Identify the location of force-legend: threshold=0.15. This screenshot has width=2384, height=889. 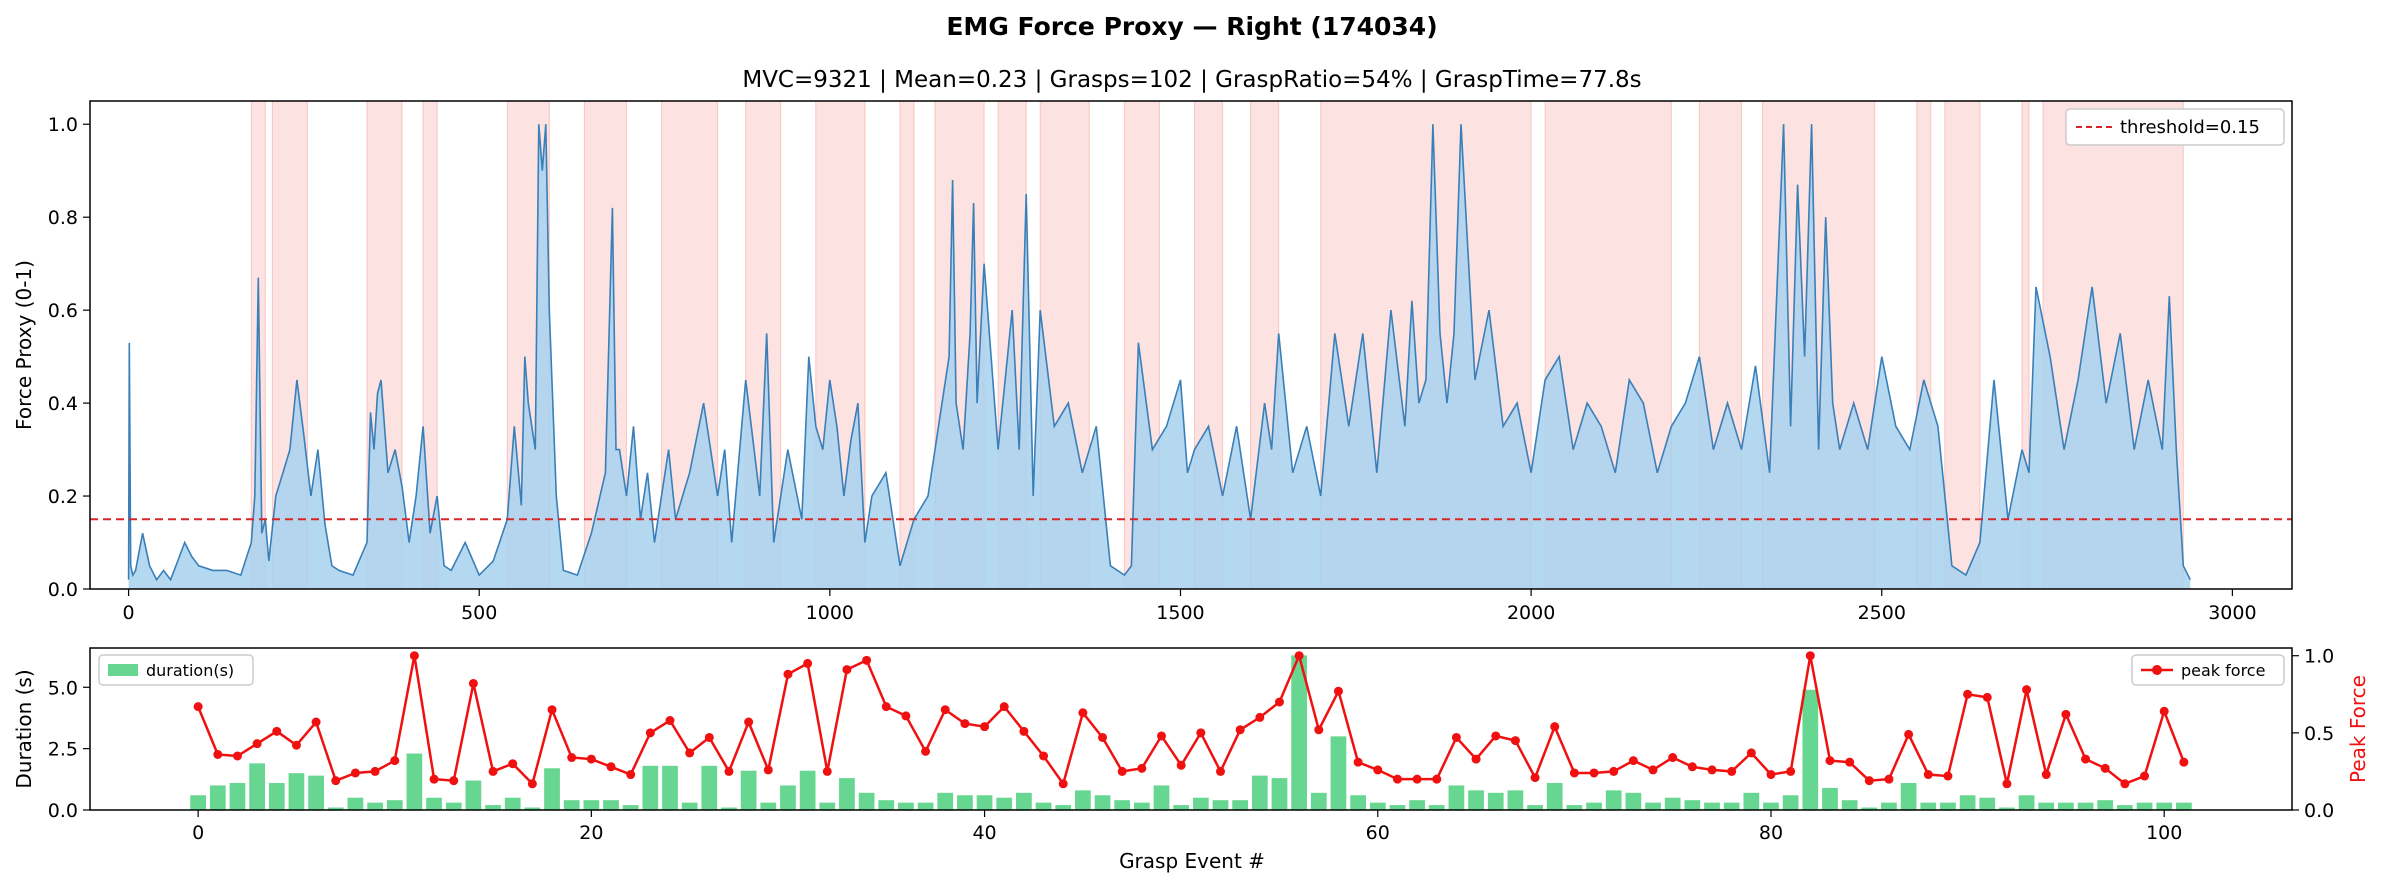
(2175, 127).